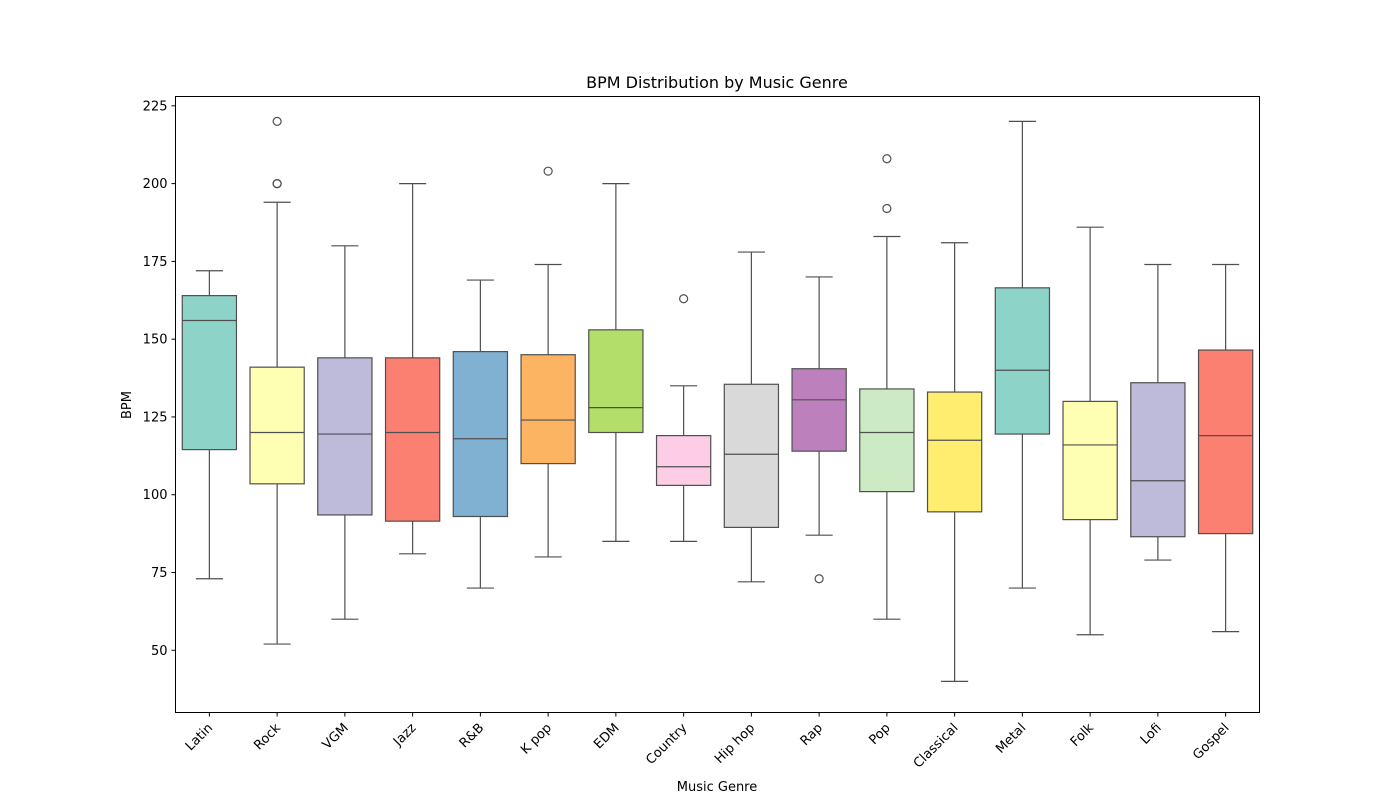 The image size is (1400, 804). What do you see at coordinates (404, 735) in the screenshot?
I see `x-tick-label: Jazz` at bounding box center [404, 735].